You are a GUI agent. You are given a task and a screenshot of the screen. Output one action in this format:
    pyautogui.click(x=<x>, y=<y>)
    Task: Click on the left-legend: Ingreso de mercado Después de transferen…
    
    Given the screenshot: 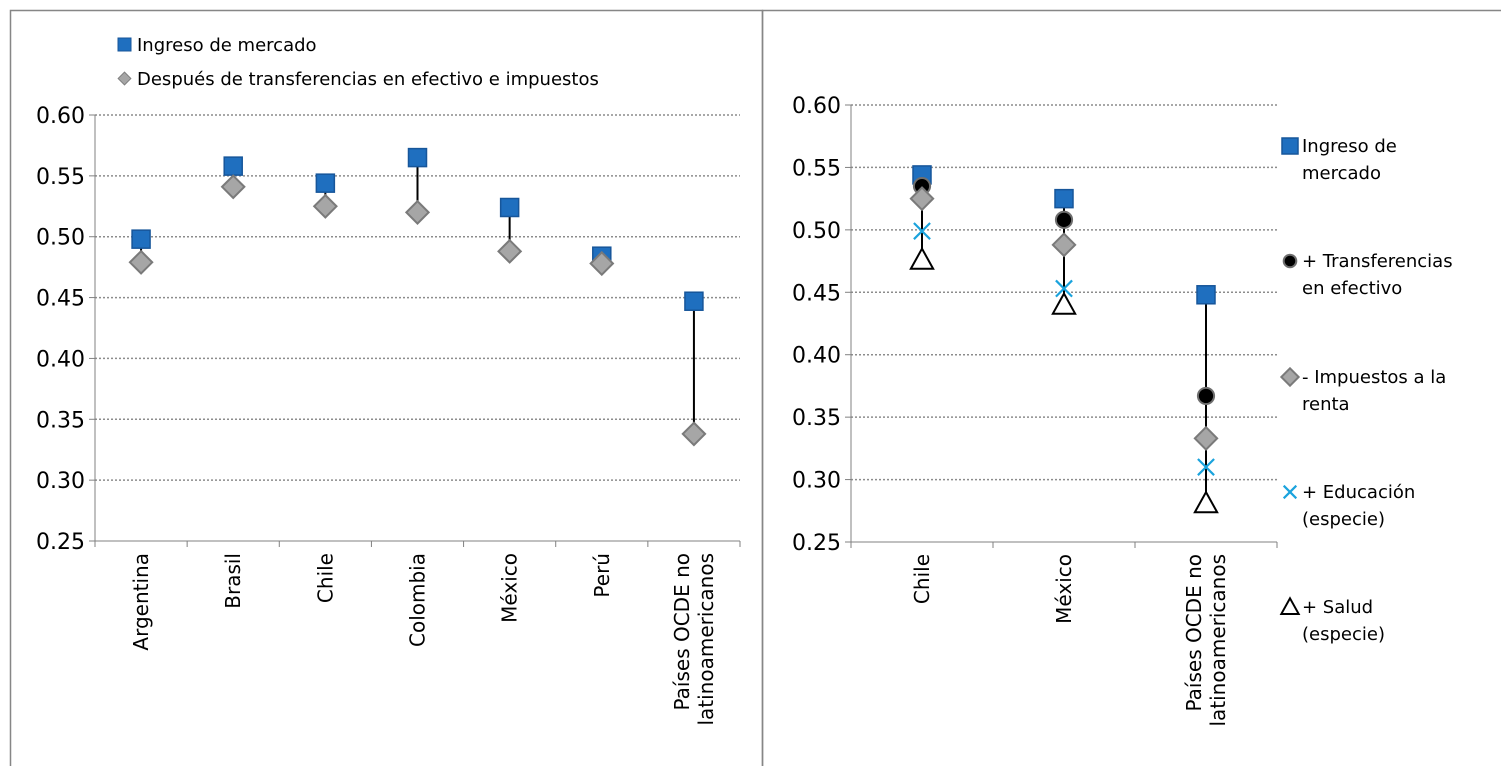 What is the action you would take?
    pyautogui.click(x=358, y=62)
    